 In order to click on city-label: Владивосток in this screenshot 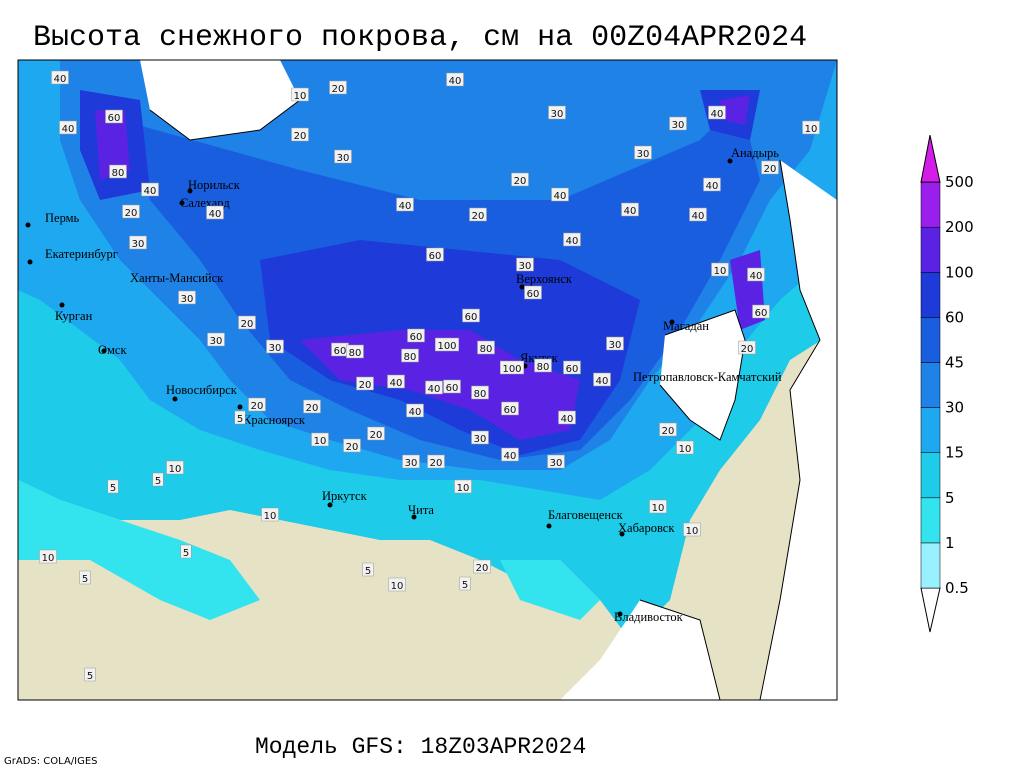, I will do `click(649, 617)`.